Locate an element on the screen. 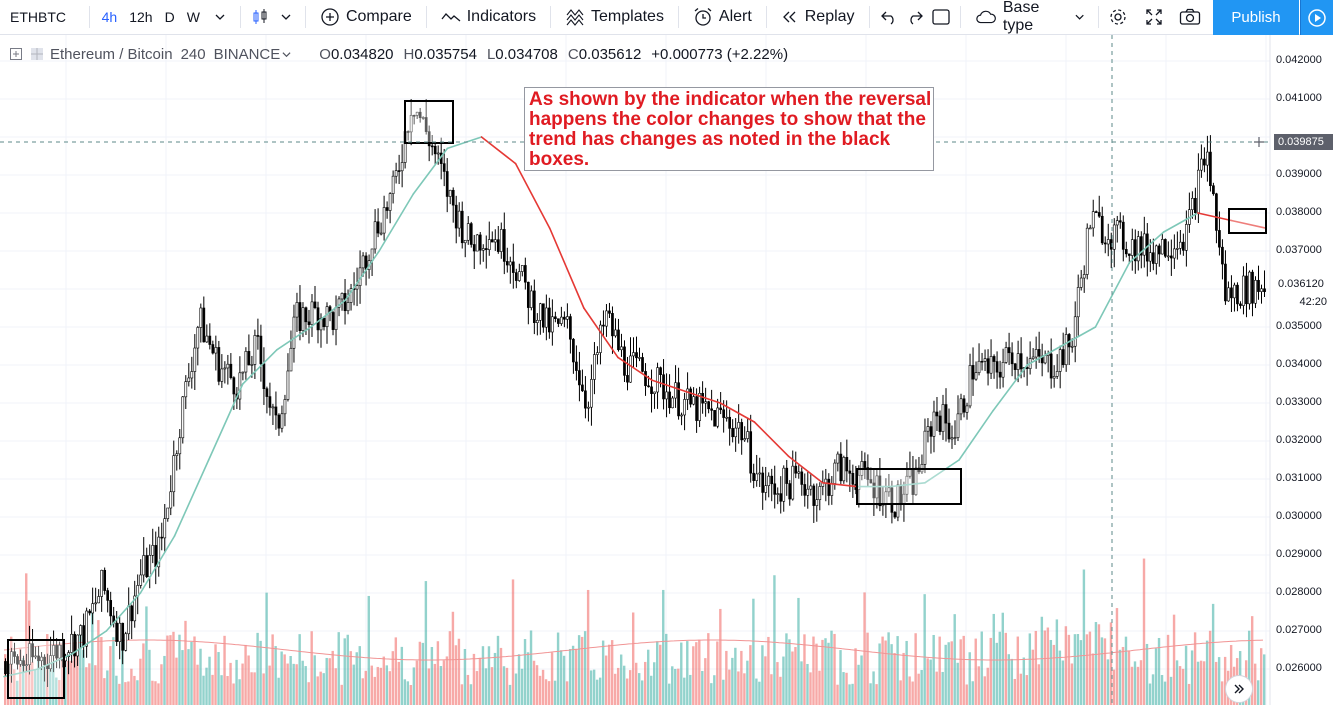 Image resolution: width=1333 pixels, height=705 pixels. candles-chart-icon is located at coordinates (260, 17).